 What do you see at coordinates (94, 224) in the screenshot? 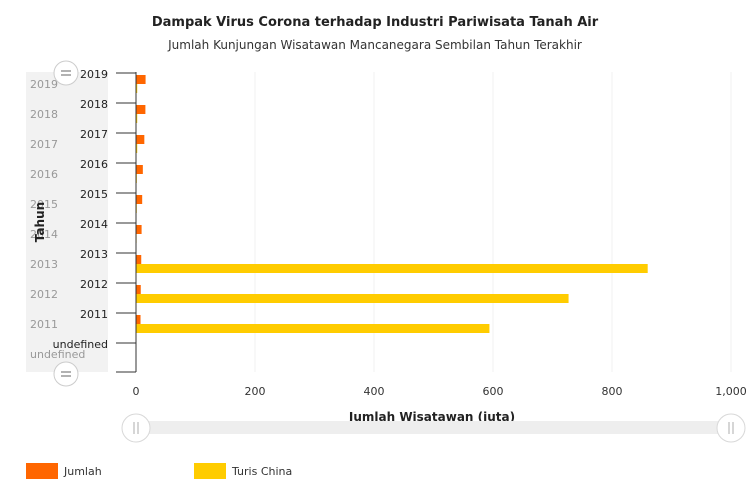
I see `y-tick-label: 2014` at bounding box center [94, 224].